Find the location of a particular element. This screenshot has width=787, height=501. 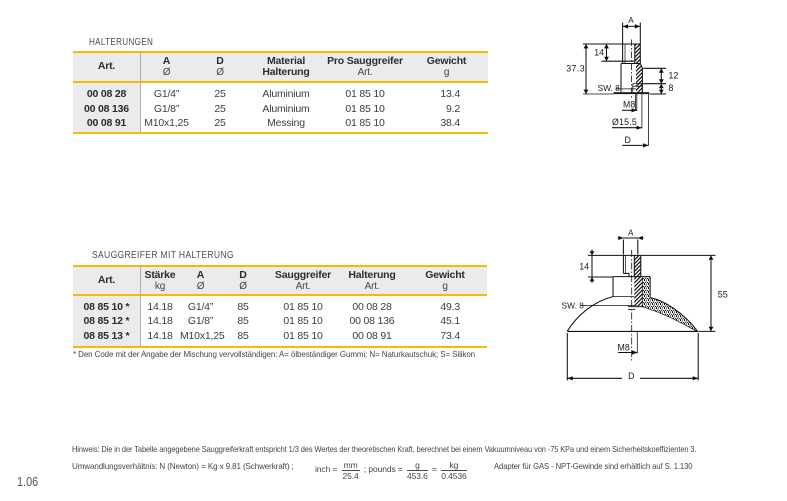

svg-text: 8 is located at coordinates (670, 88).